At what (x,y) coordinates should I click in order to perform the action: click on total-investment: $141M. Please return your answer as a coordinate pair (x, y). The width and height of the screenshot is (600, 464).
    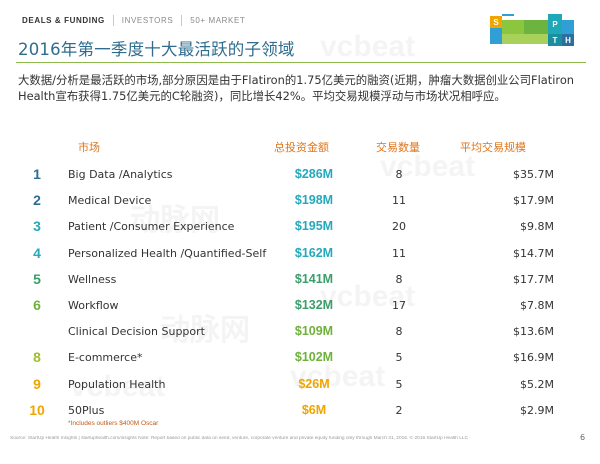
    Looking at the image, I should click on (314, 278).